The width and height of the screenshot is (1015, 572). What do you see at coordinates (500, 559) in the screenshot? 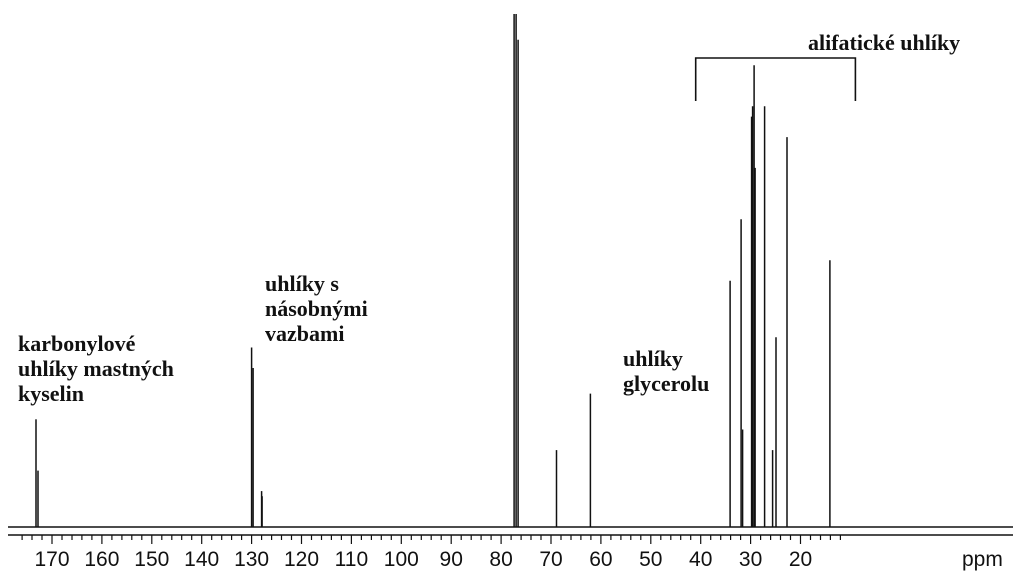
I see `x-axis-tick-label: 80` at bounding box center [500, 559].